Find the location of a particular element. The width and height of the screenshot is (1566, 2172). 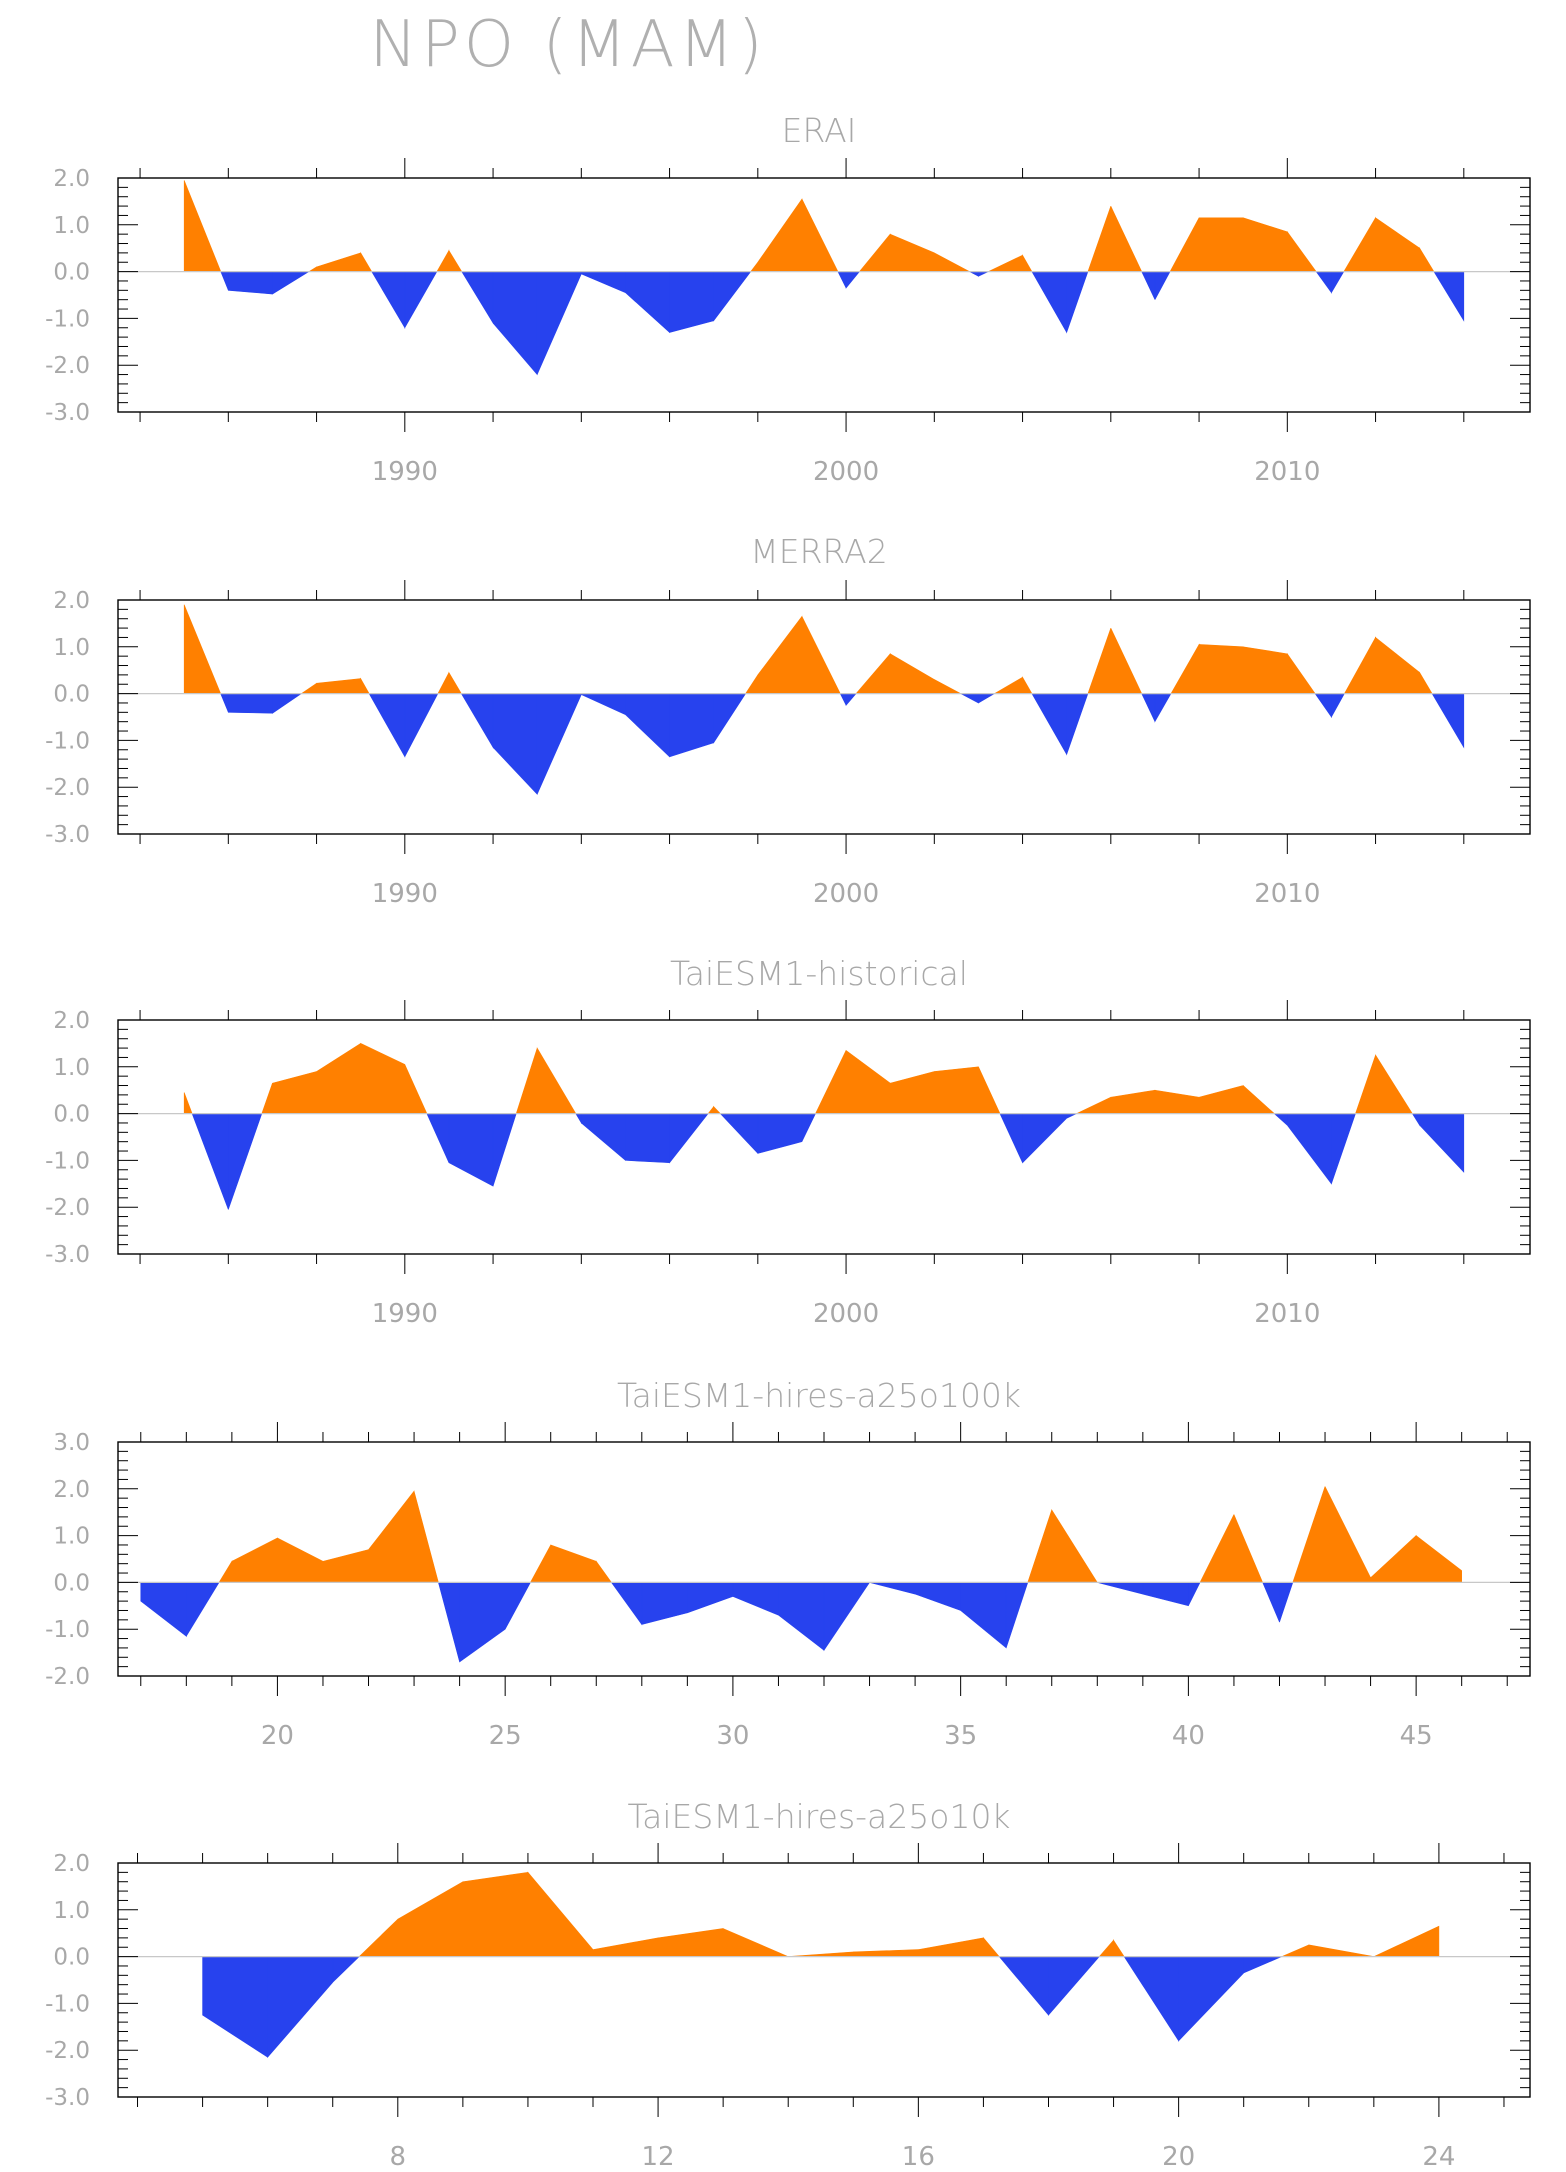

x-axis: 8 12 16 20 24 is located at coordinates (821, 2007).